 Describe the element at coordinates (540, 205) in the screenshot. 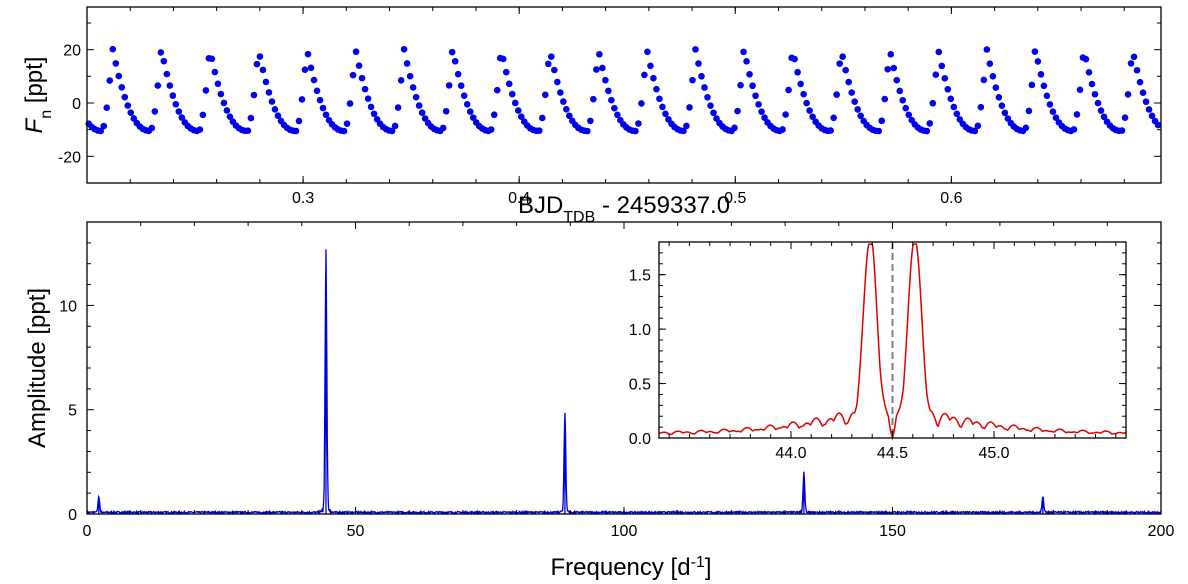

I see `lightcurve-x-label-main: BJD` at that location.